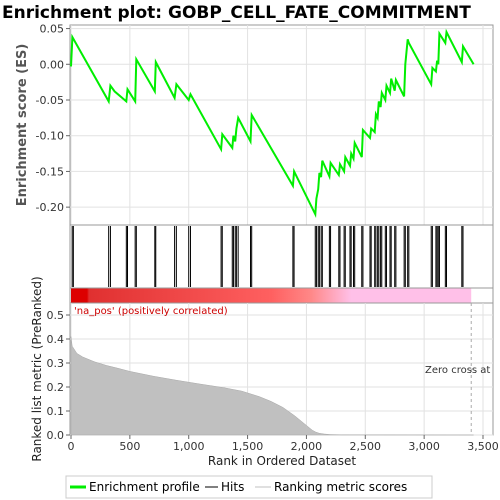 This screenshot has height=500, width=500. I want to click on zero-cross-label: Zero cross at, so click(457, 370).